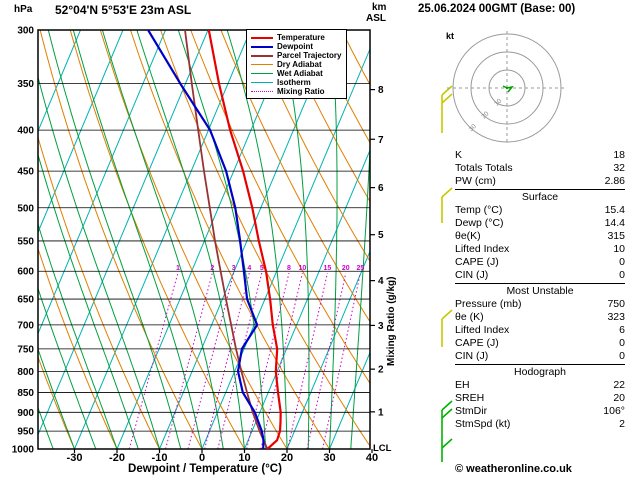  What do you see at coordinates (391, 321) in the screenshot?
I see `mixing-ratio-axis-title: Mixing Ratio (g/kg)` at bounding box center [391, 321].